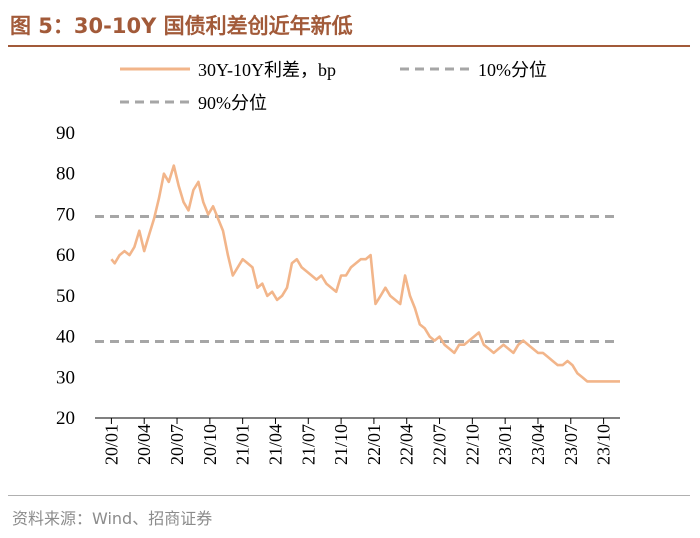  What do you see at coordinates (65, 255) in the screenshot?
I see `y-tick-label: 60` at bounding box center [65, 255].